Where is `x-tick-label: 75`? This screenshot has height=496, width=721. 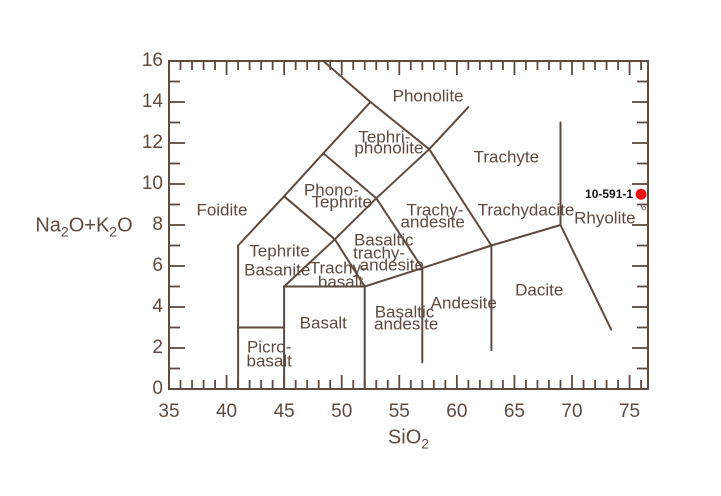 x-tick-label: 75 is located at coordinates (629, 411).